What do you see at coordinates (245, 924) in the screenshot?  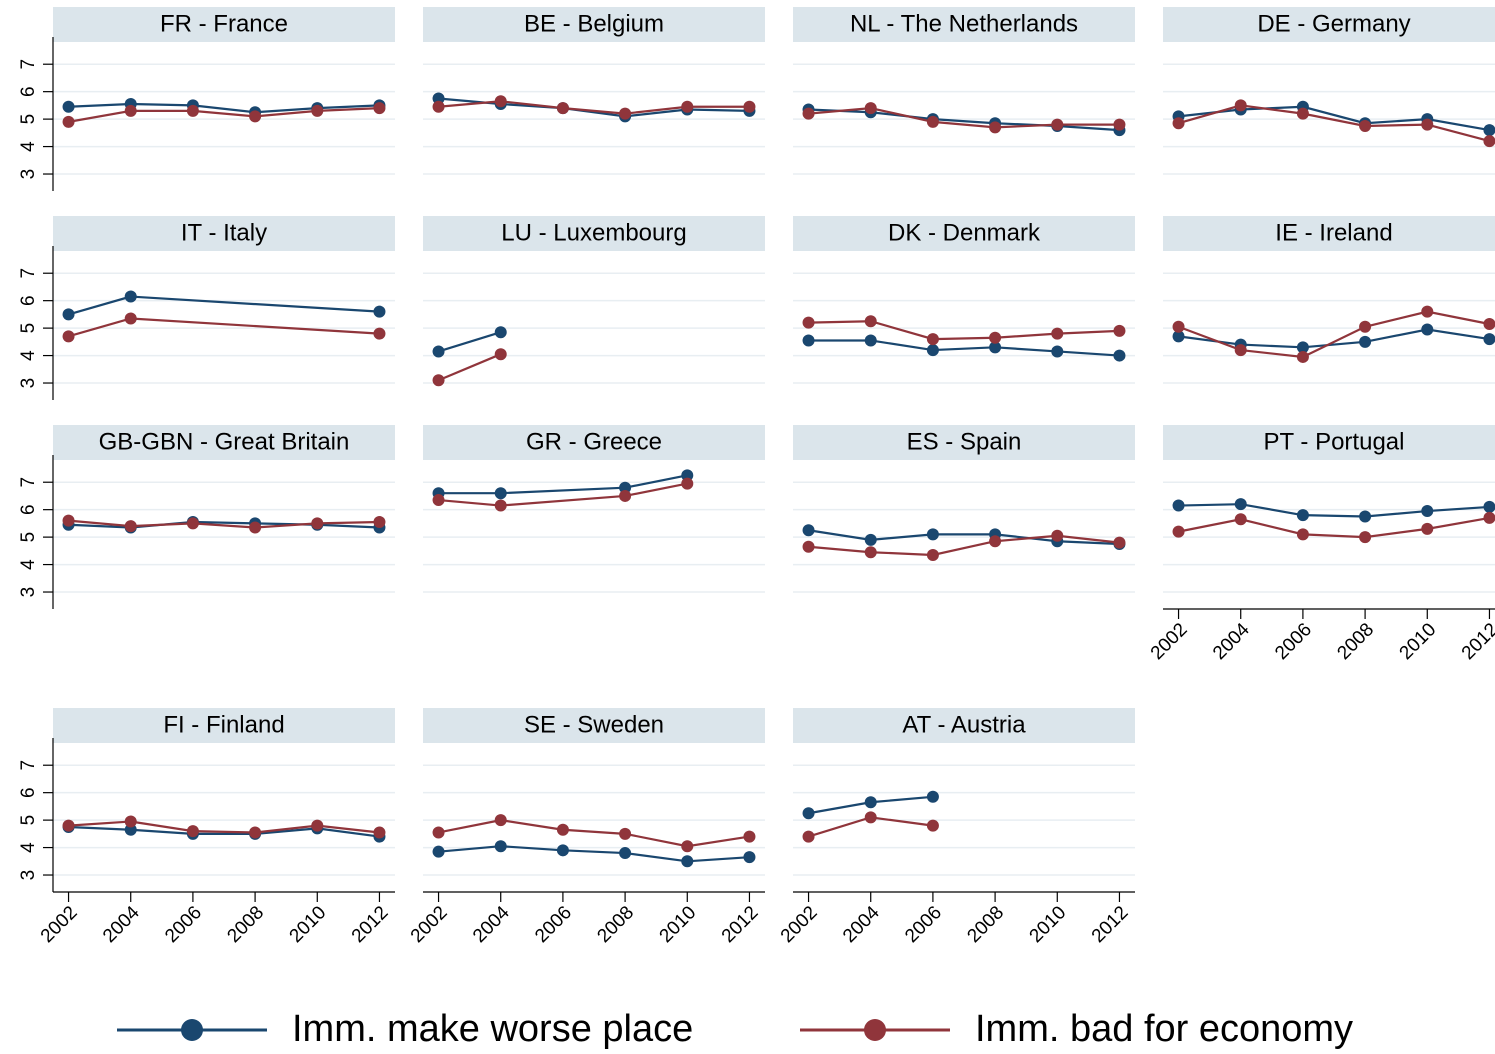 I see `x-tick-label: 2008` at bounding box center [245, 924].